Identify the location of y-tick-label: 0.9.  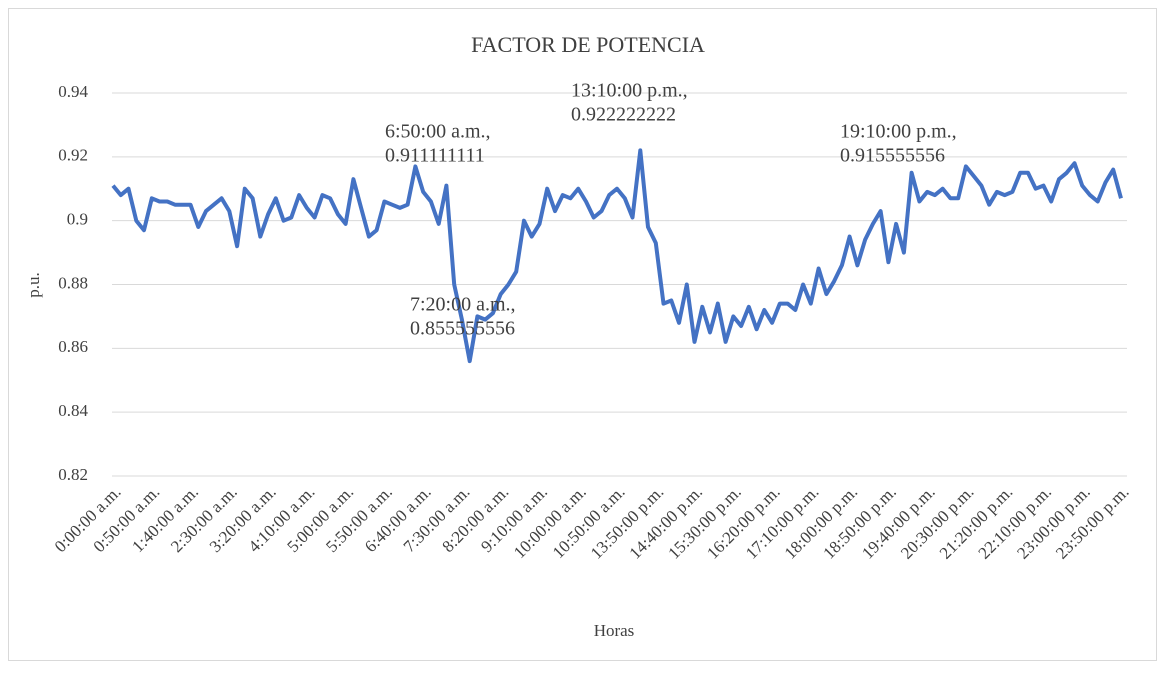
(77, 219).